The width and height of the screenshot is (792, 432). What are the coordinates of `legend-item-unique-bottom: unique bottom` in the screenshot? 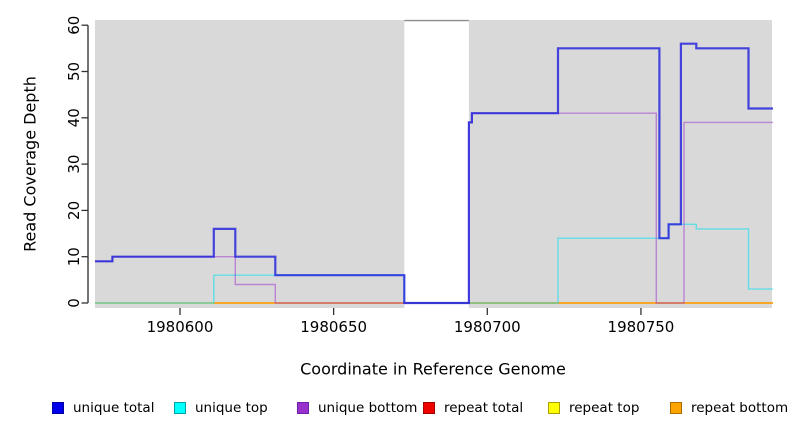 It's located at (357, 408).